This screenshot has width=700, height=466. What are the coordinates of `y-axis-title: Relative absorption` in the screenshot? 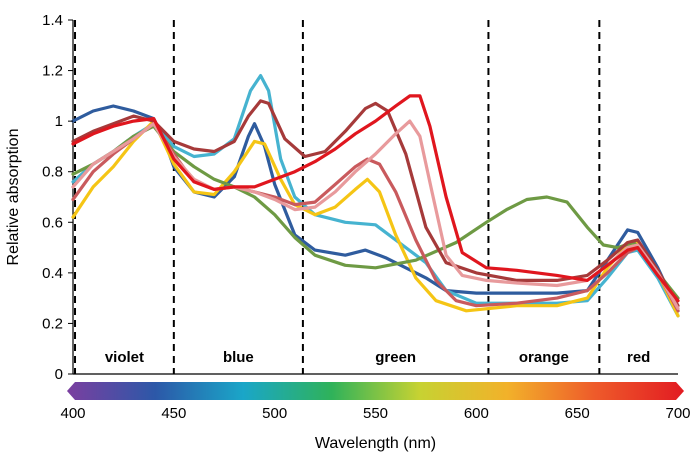 It's located at (13, 197).